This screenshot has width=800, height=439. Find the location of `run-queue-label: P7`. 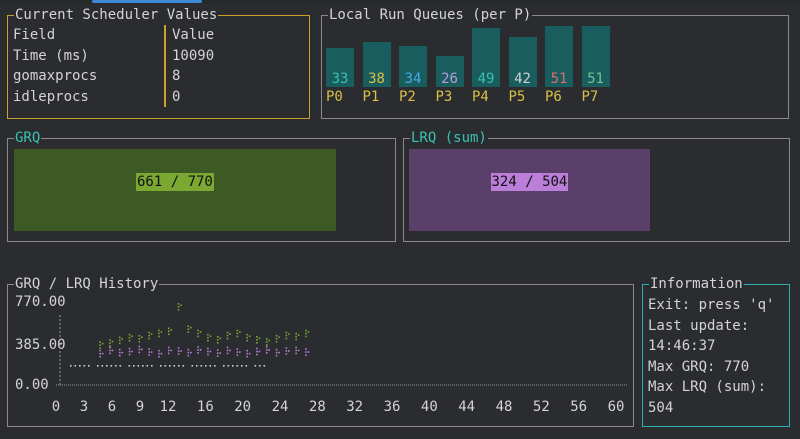

run-queue-label: P7 is located at coordinates (590, 97).